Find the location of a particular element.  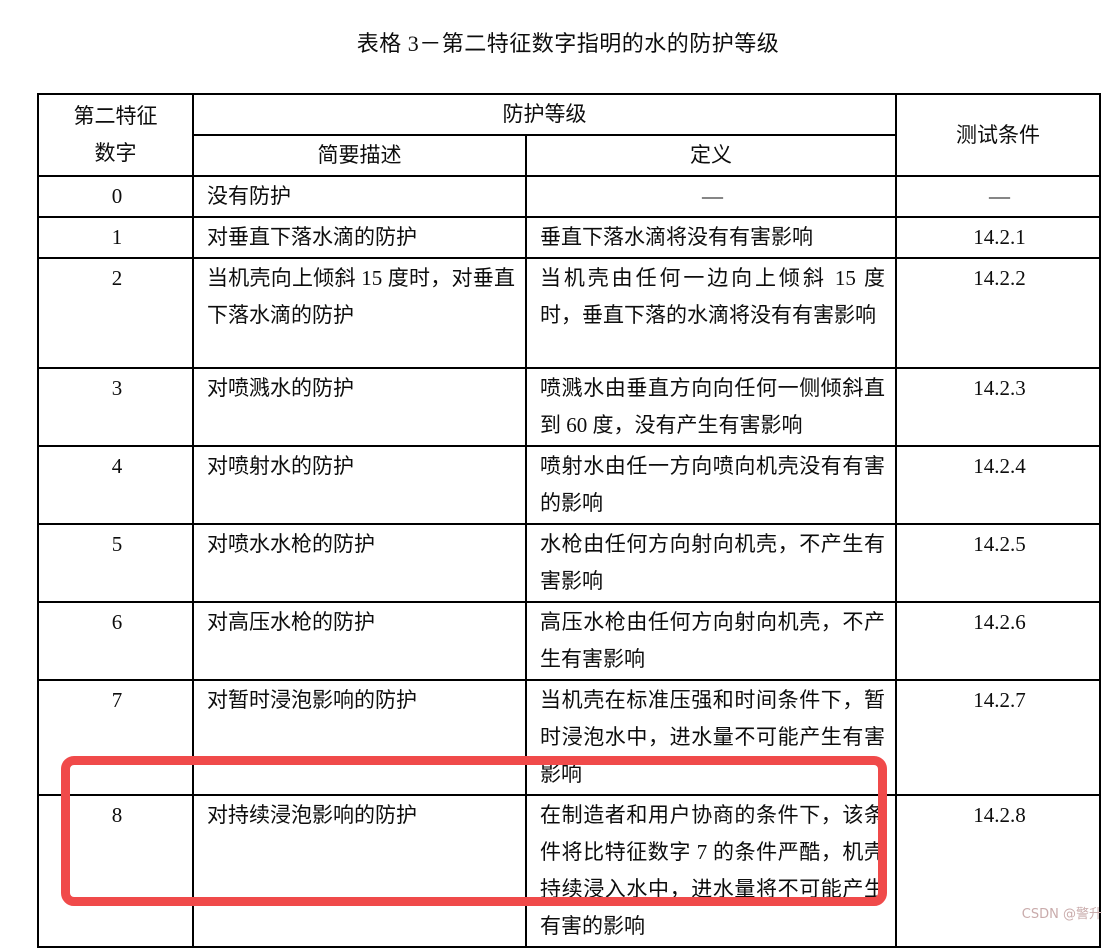

cell-test: 14.2.4 is located at coordinates (998, 485).